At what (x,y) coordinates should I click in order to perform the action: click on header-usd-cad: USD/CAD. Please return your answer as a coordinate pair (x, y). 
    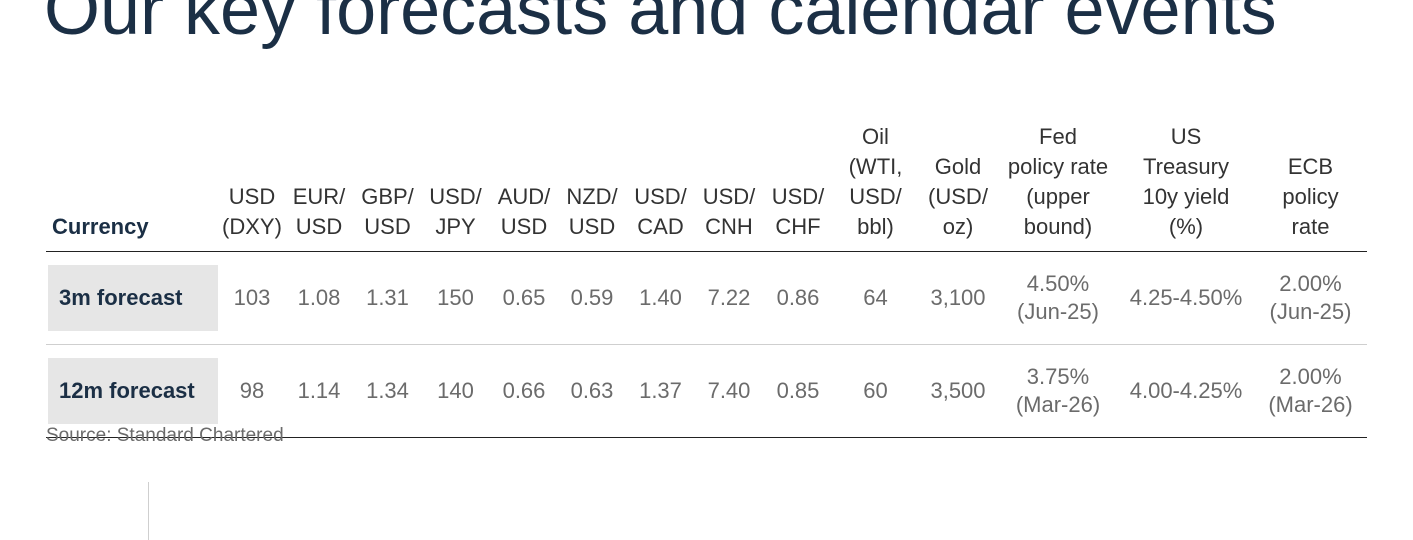
    Looking at the image, I should click on (660, 187).